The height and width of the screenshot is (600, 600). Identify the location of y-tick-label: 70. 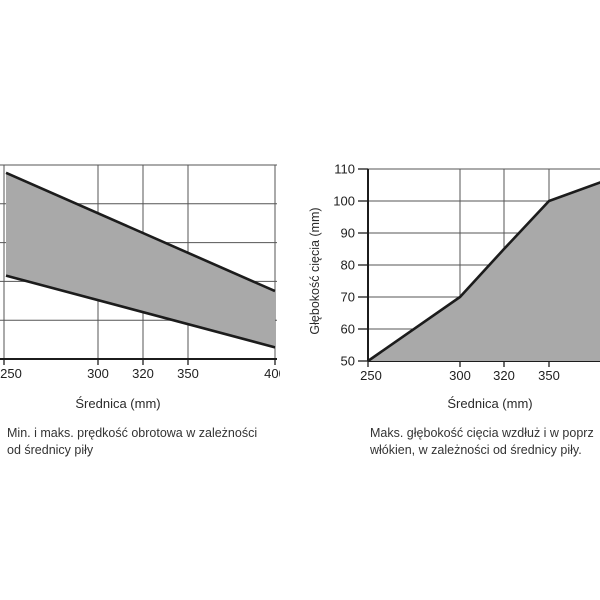
(348, 297).